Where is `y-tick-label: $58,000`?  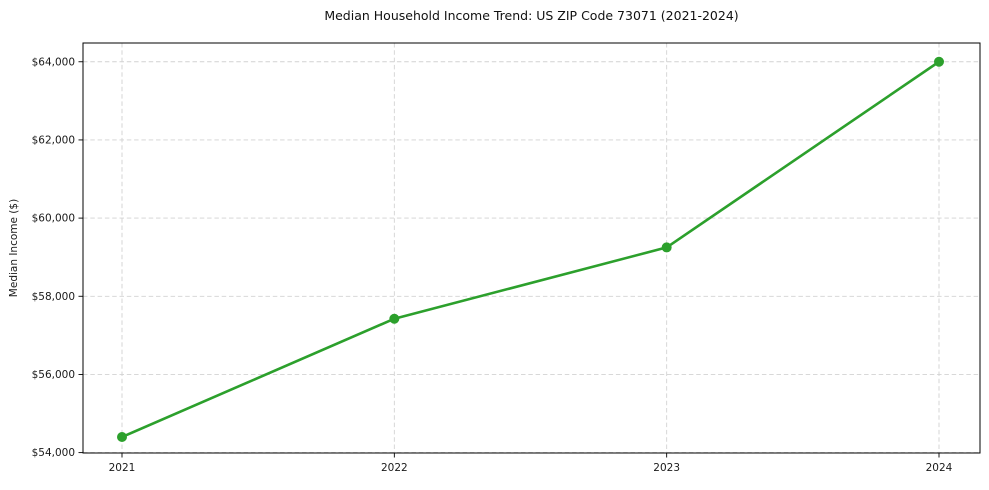 y-tick-label: $58,000 is located at coordinates (53, 297).